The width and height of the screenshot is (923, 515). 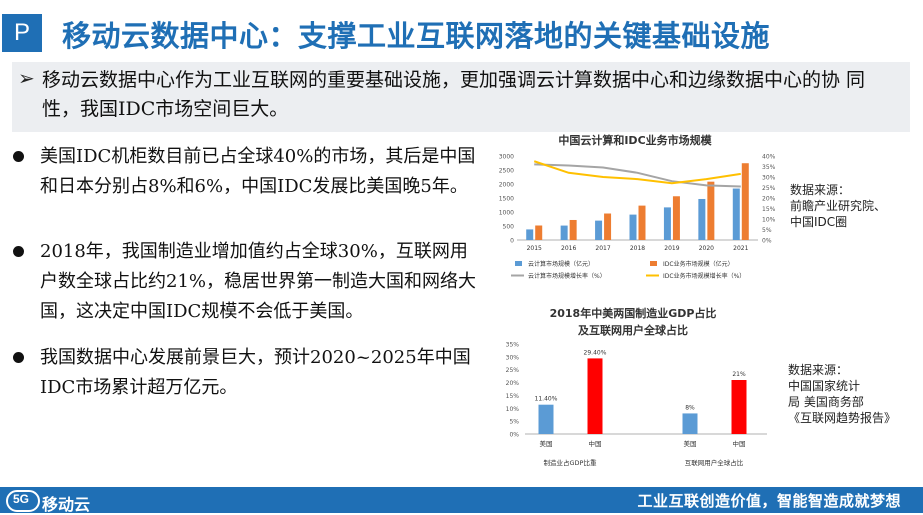 What do you see at coordinates (769, 188) in the screenshot?
I see `chart1-y2-tick: 25%` at bounding box center [769, 188].